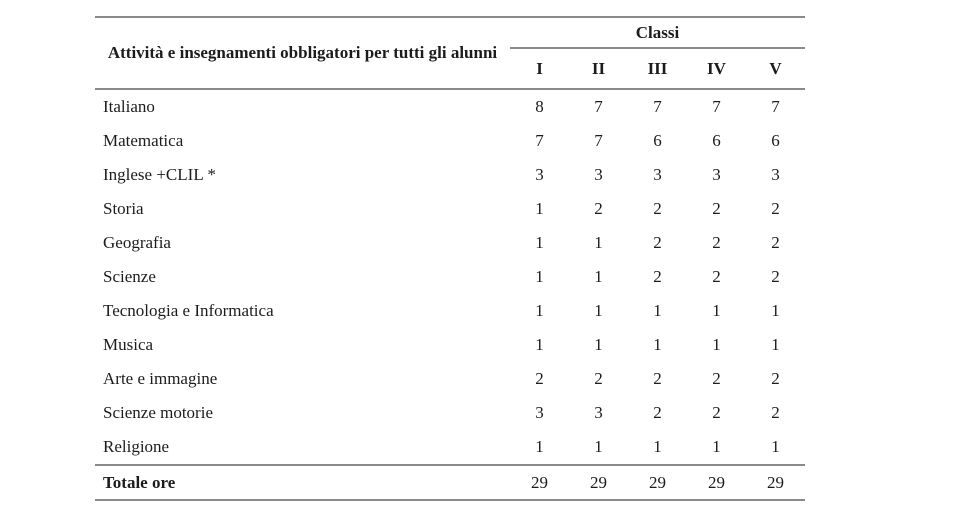 The image size is (958, 515). I want to click on subject-cell: Arte e immagine, so click(160, 378).